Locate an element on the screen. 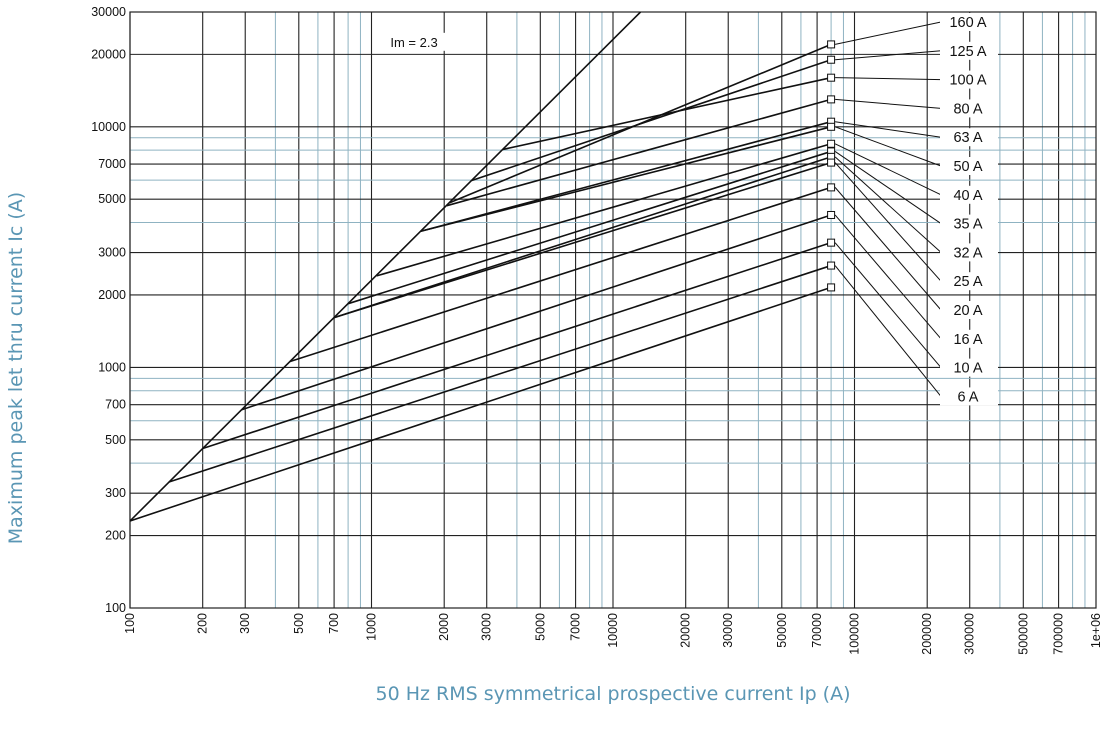  series-label: 6 A is located at coordinates (968, 397).